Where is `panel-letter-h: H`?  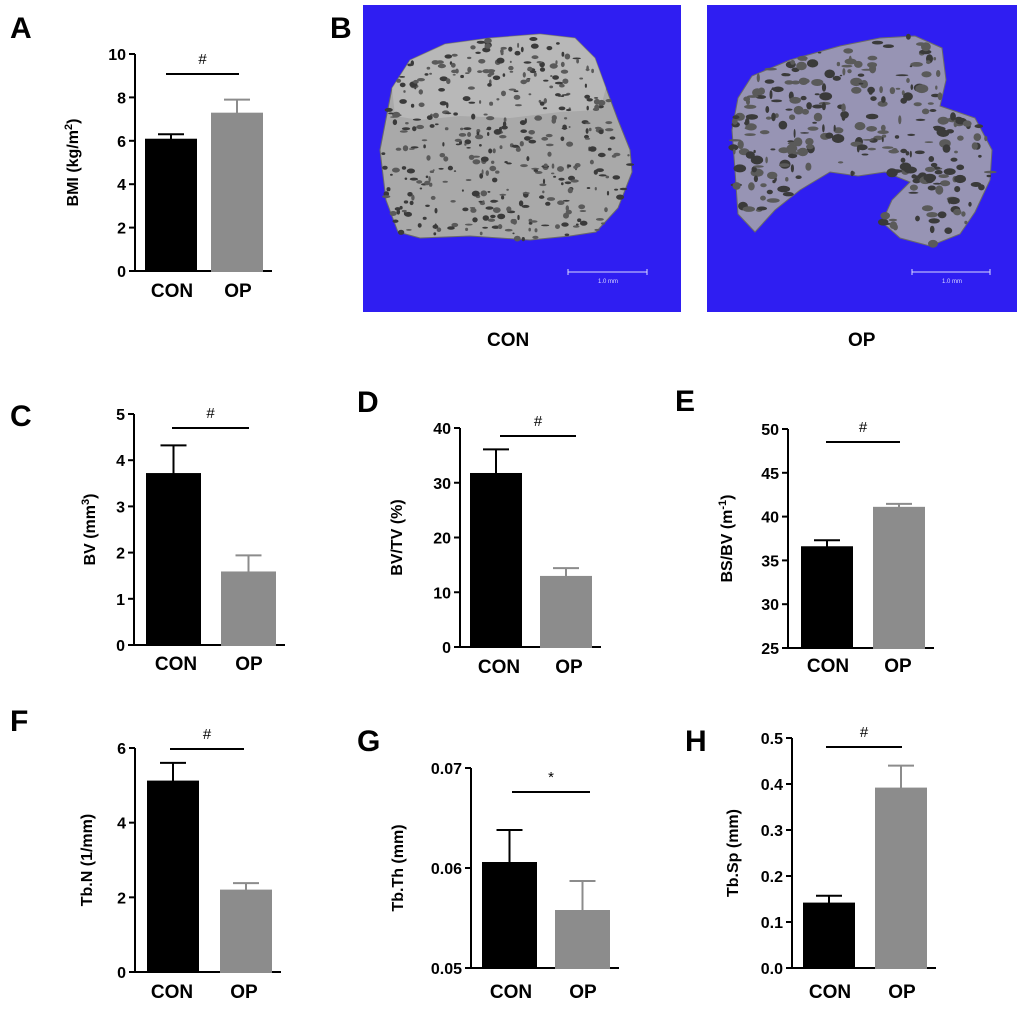 panel-letter-h: H is located at coordinates (696, 741).